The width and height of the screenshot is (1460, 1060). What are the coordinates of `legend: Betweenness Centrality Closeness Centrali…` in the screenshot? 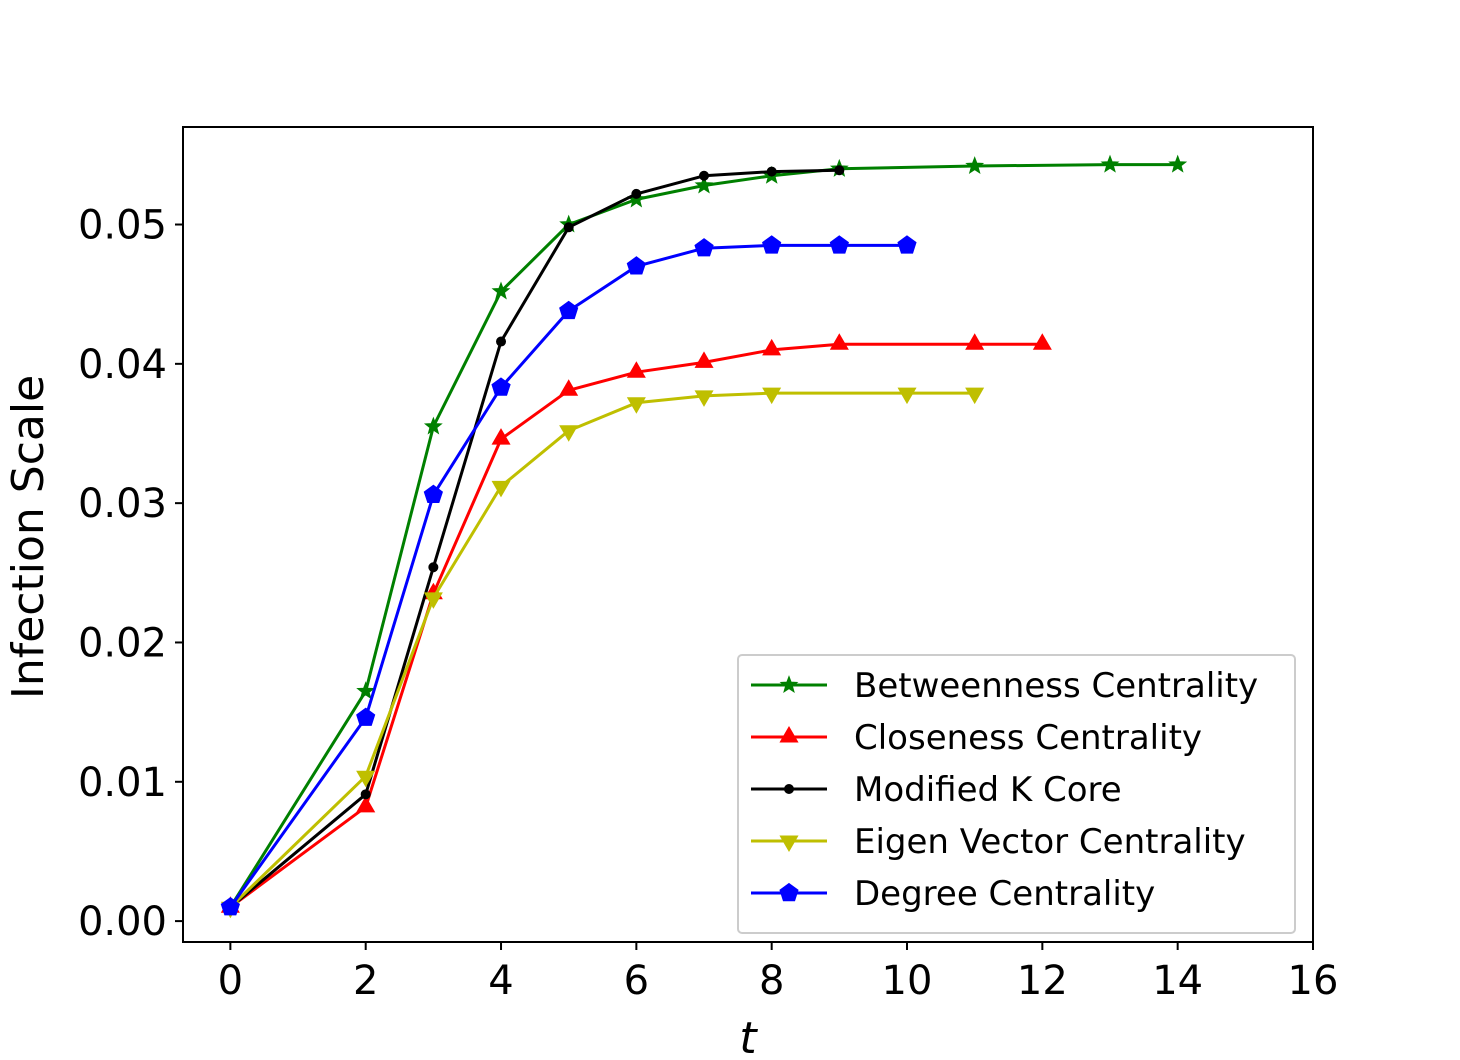 It's located at (1016, 794).